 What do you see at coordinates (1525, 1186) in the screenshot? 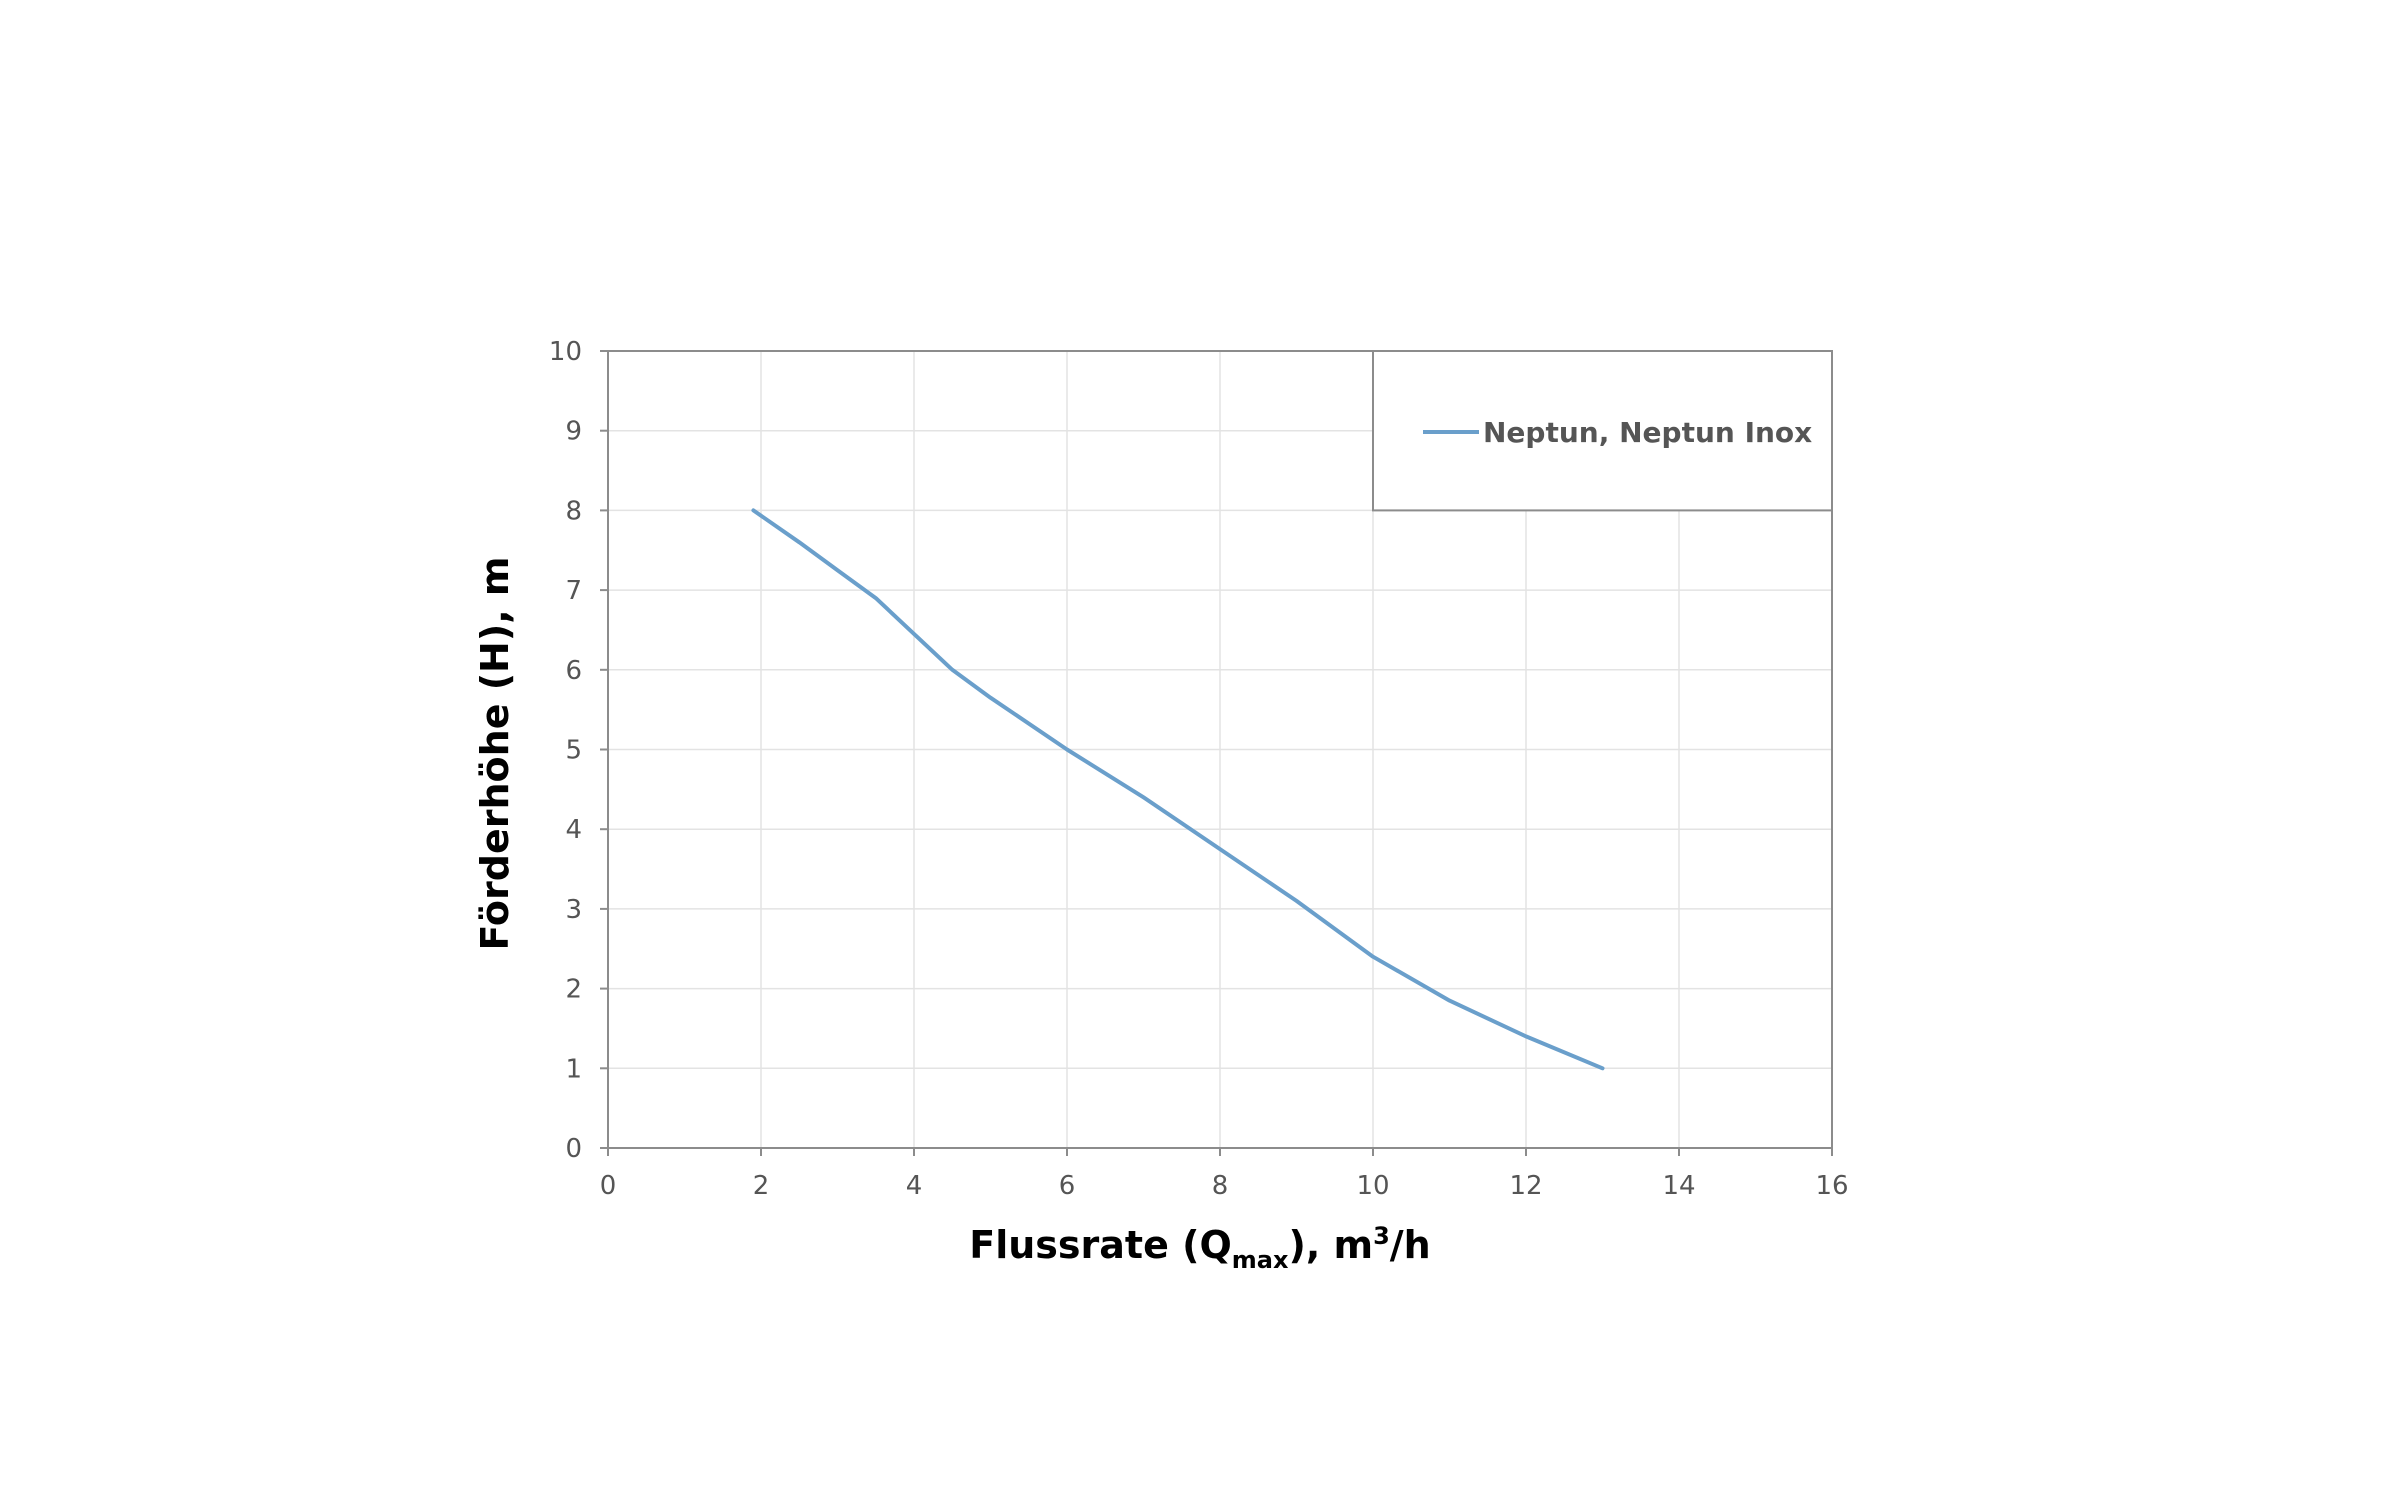
I see `x-tick-label: 12` at bounding box center [1525, 1186].